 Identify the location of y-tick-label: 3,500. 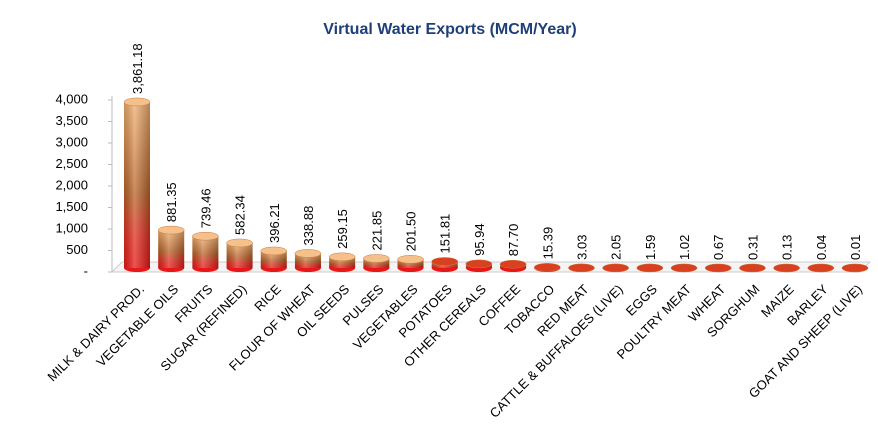
(71, 120).